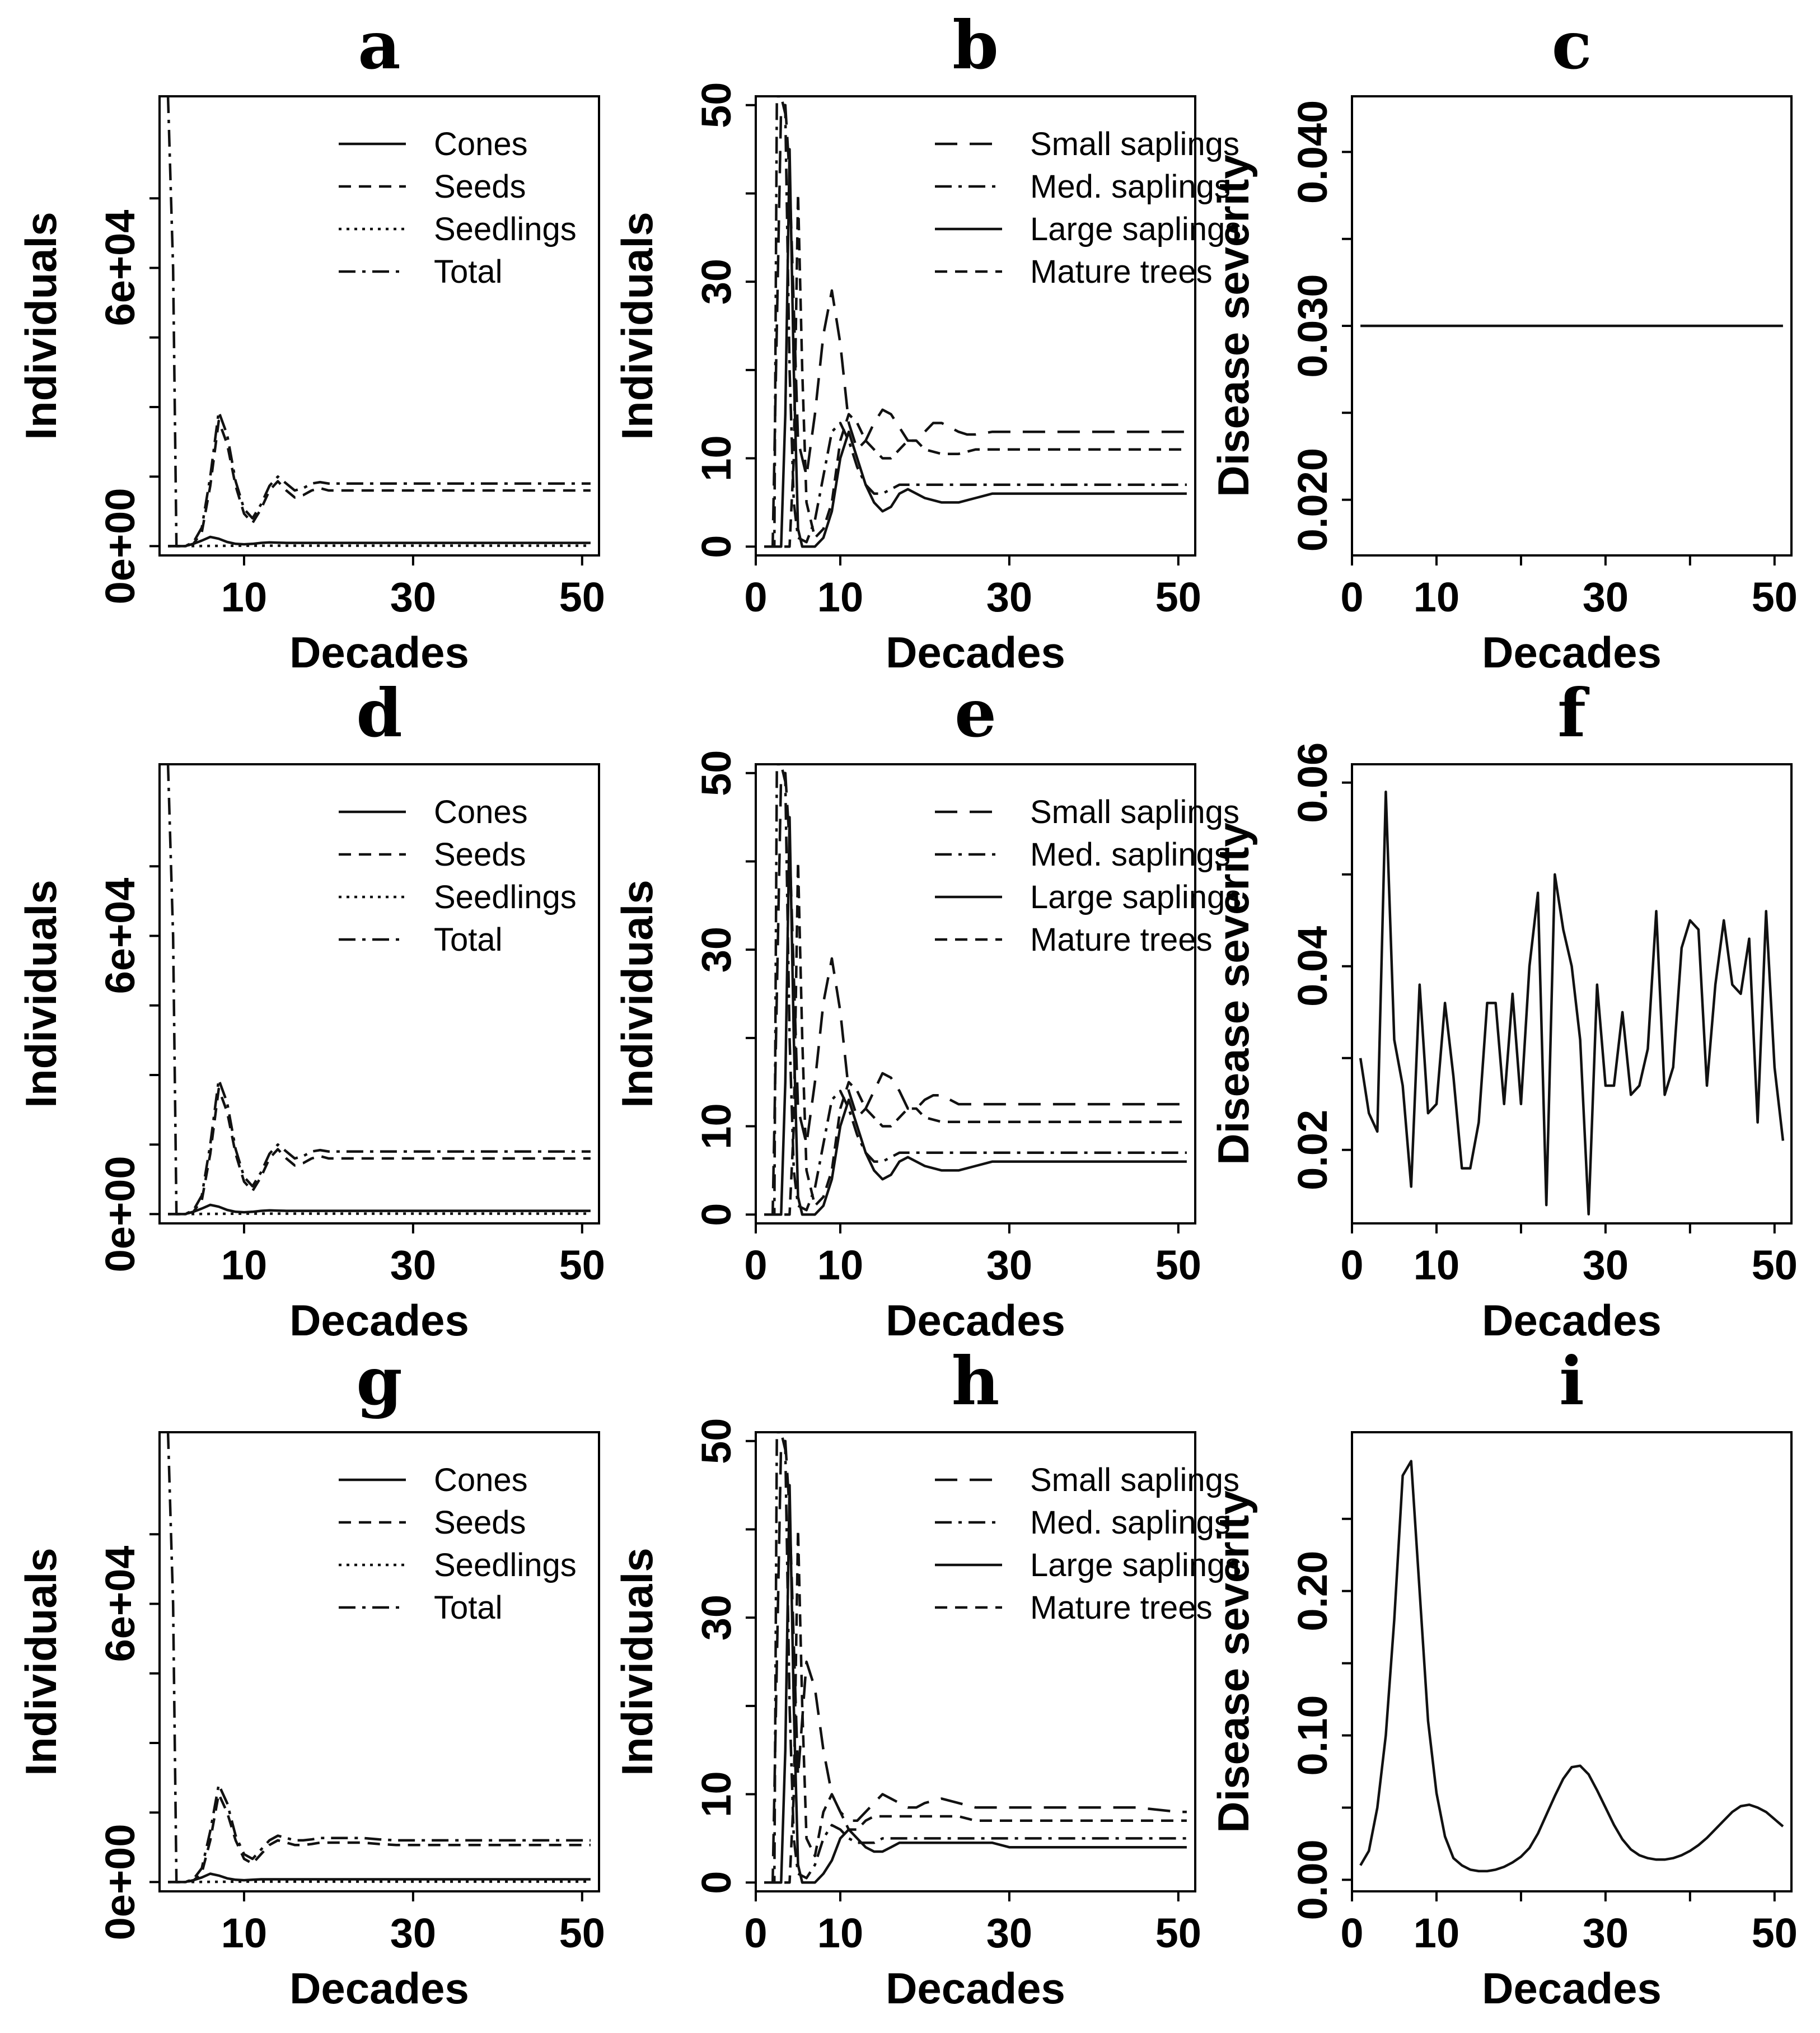 The width and height of the screenshot is (1820, 2033). What do you see at coordinates (380, 713) in the screenshot?
I see `panel-label-d: d` at bounding box center [380, 713].